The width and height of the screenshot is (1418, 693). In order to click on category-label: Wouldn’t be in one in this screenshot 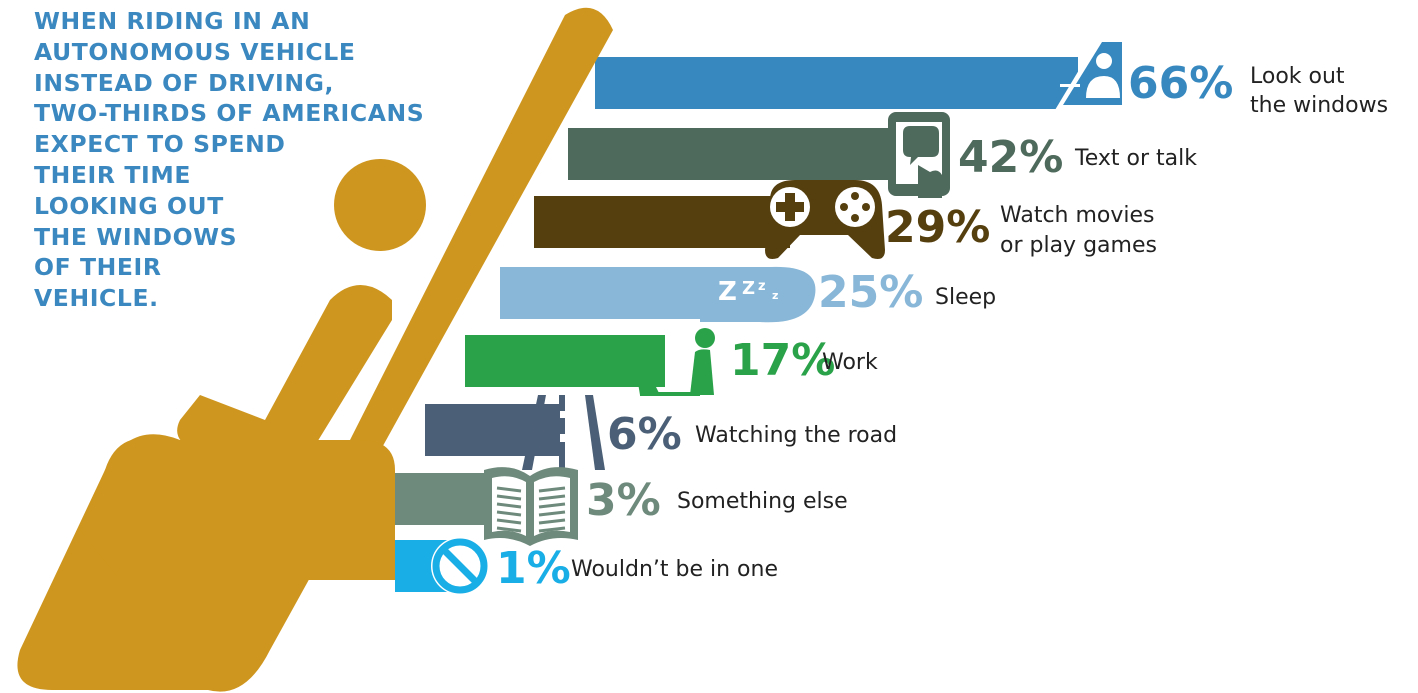, I will do `click(674, 569)`.